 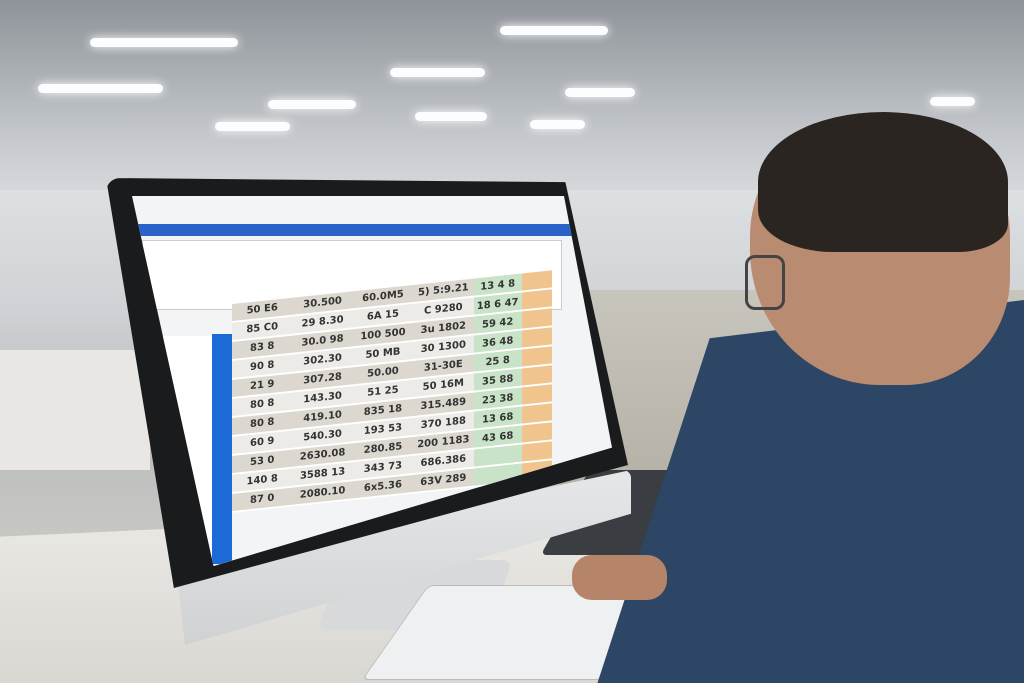 What do you see at coordinates (372, 230) in the screenshot?
I see `ribbon-bar` at bounding box center [372, 230].